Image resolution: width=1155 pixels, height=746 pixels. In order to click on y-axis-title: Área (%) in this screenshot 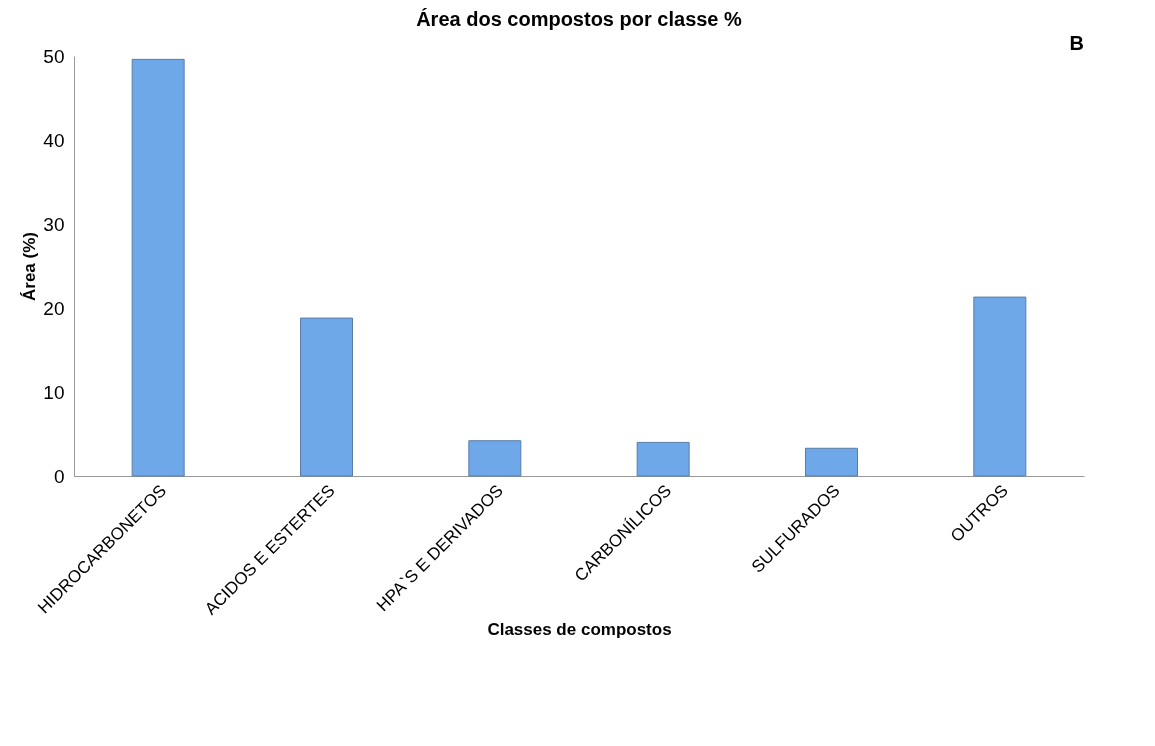, I will do `click(30, 266)`.